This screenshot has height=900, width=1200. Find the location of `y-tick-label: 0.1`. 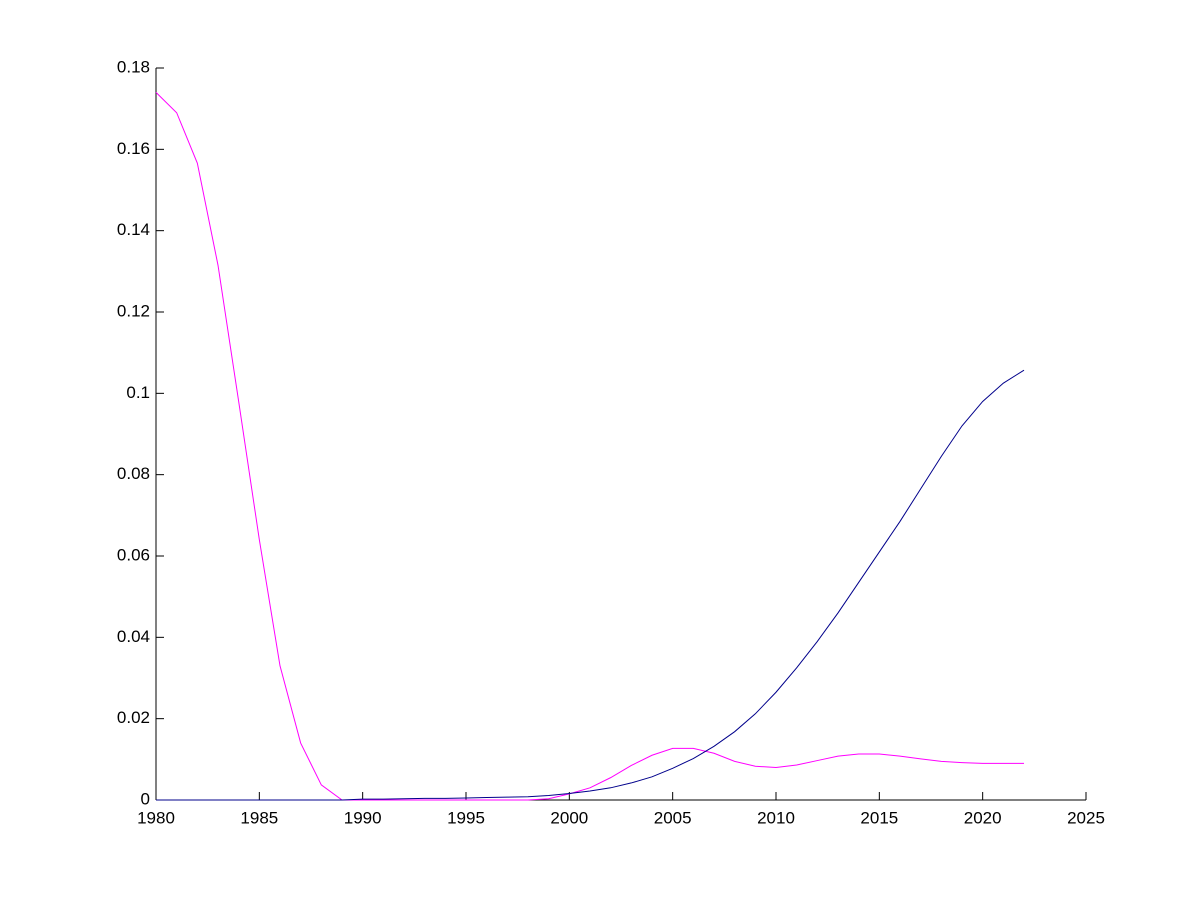

y-tick-label: 0.1 is located at coordinates (138, 392).